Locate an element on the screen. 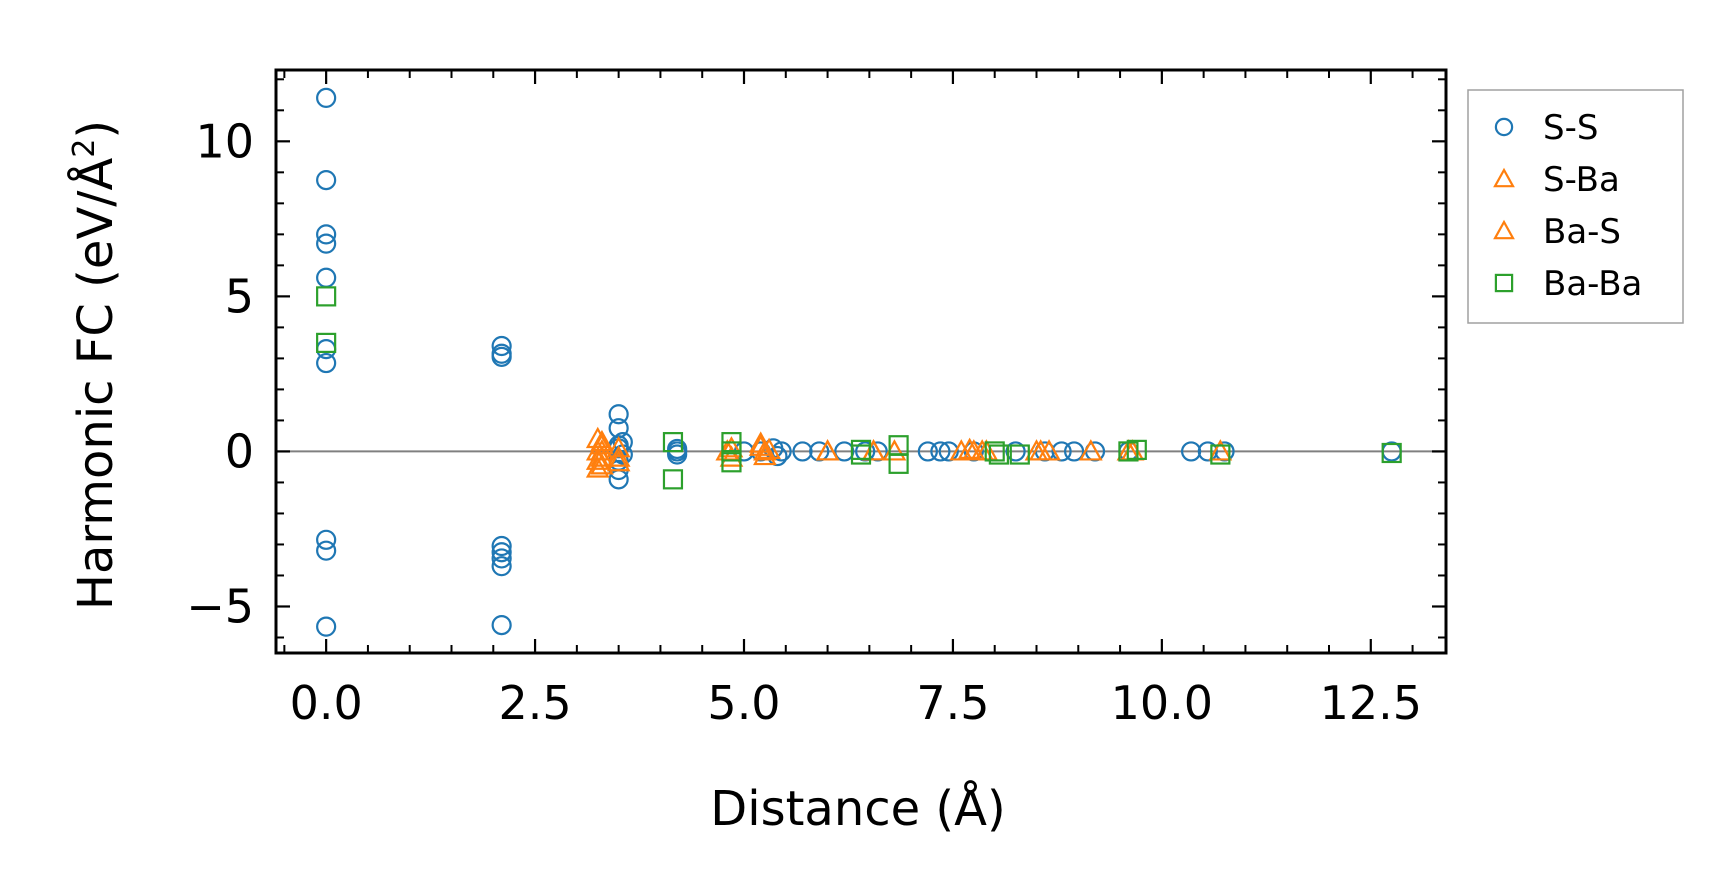 This screenshot has height=893, width=1731. legend-box is located at coordinates (1575, 206).